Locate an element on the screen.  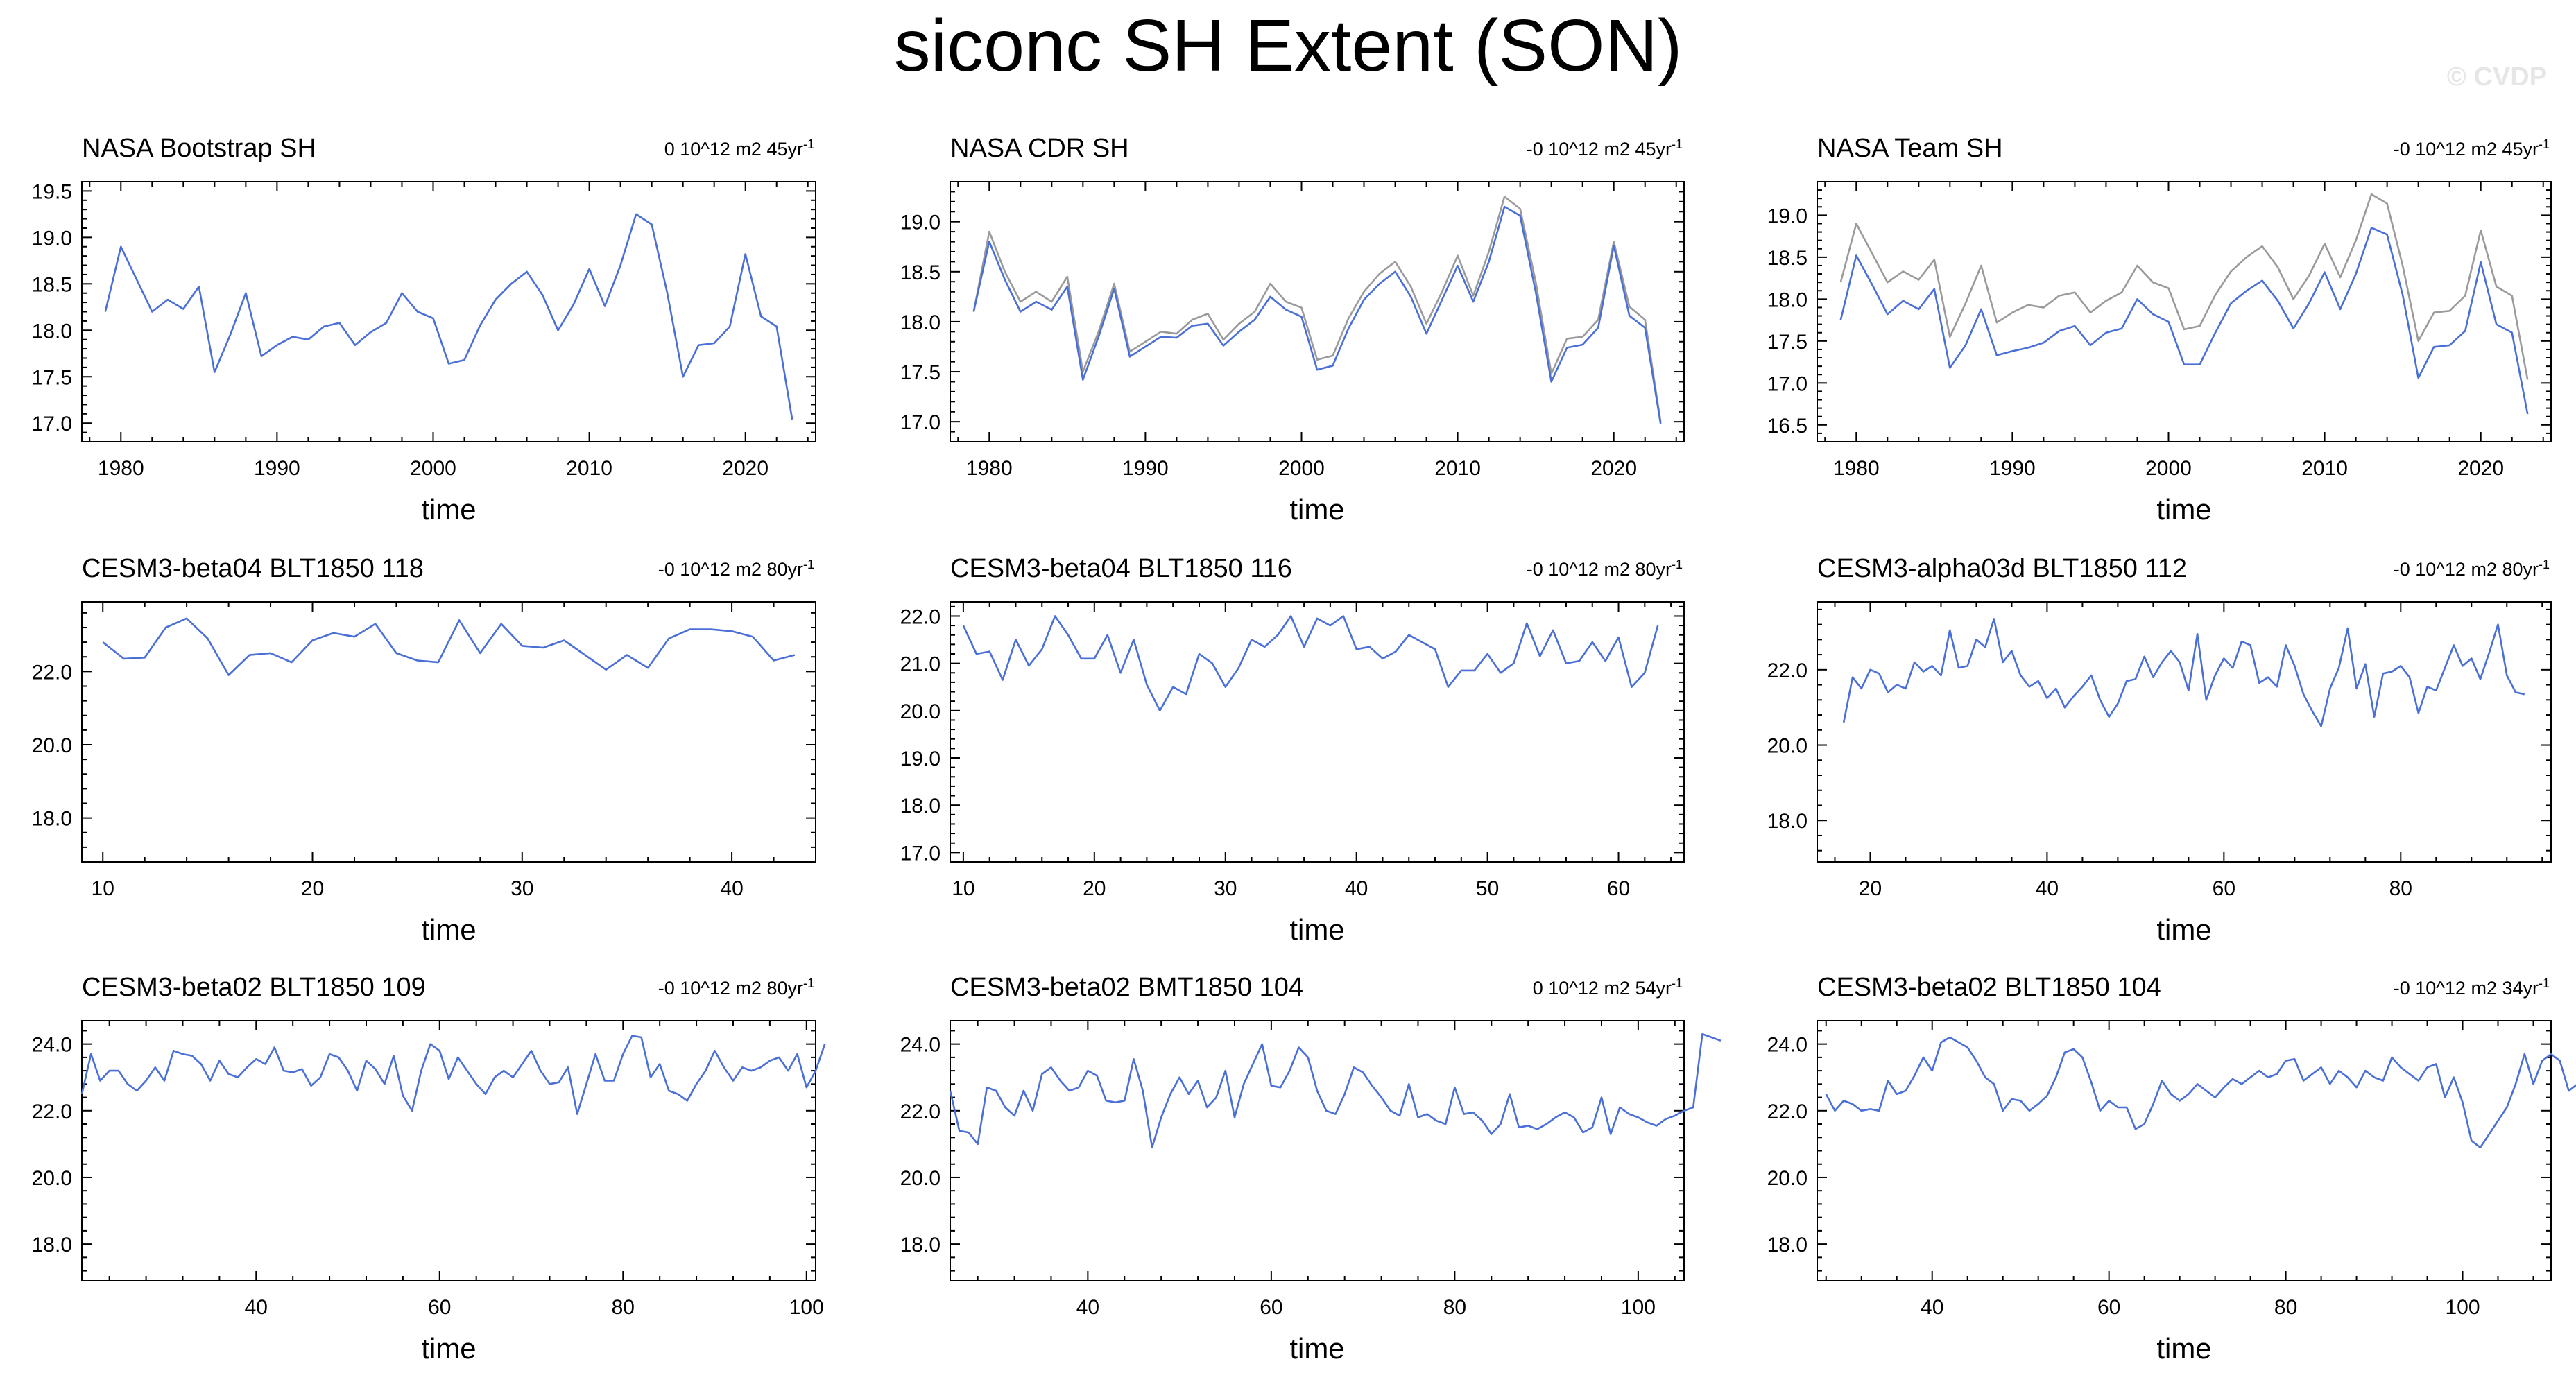
panel-title: CESM3-alpha03d BLT1850 112 is located at coordinates (2002, 568).